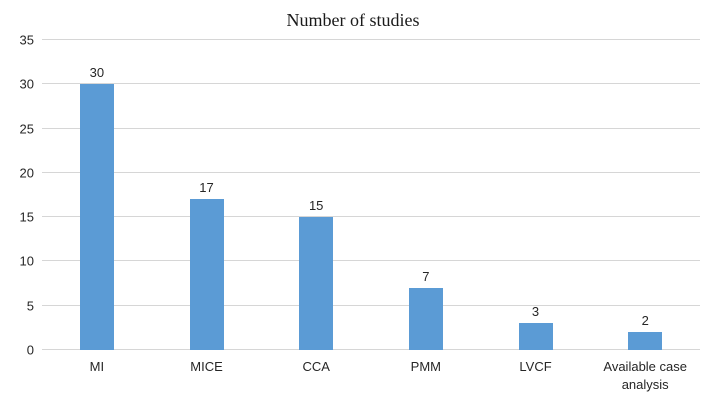 The height and width of the screenshot is (404, 712). I want to click on bar-value-label: 15, so click(316, 206).